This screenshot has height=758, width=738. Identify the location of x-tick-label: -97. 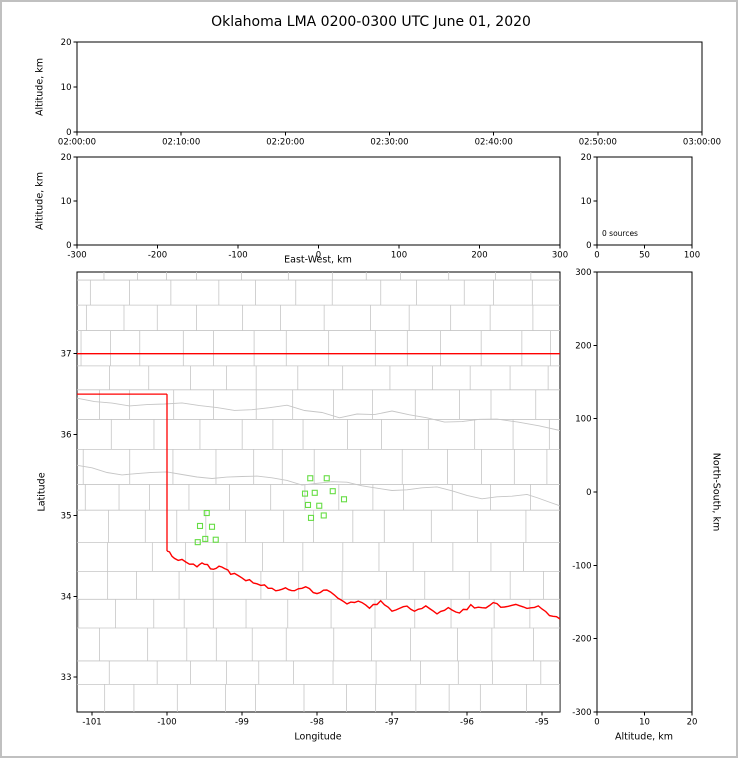
(392, 723).